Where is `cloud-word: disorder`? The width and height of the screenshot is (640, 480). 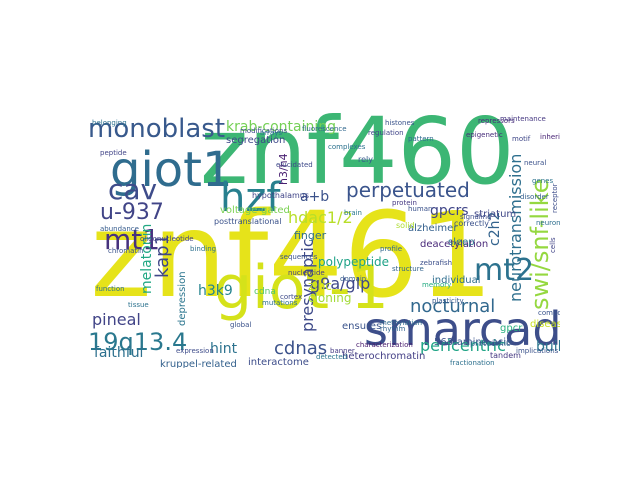 cloud-word: disorder is located at coordinates (534, 197).